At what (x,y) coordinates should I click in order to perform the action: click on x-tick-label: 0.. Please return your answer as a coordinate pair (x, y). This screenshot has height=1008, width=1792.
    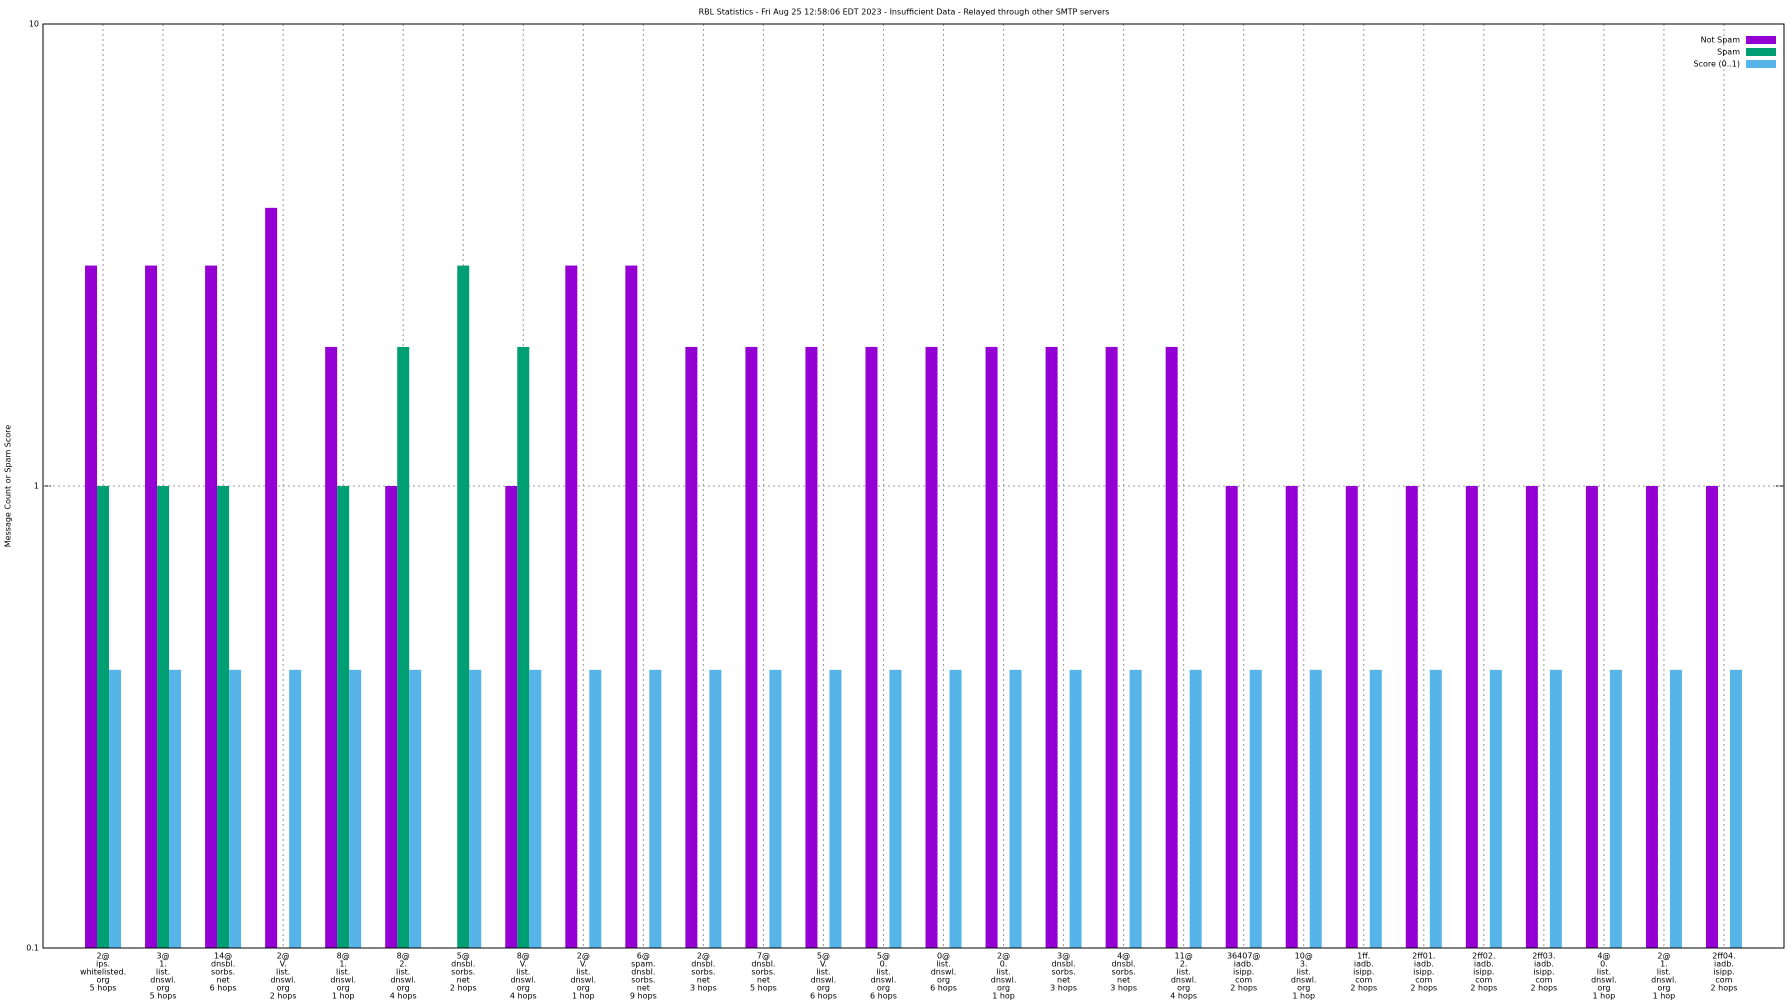
    Looking at the image, I should click on (1604, 964).